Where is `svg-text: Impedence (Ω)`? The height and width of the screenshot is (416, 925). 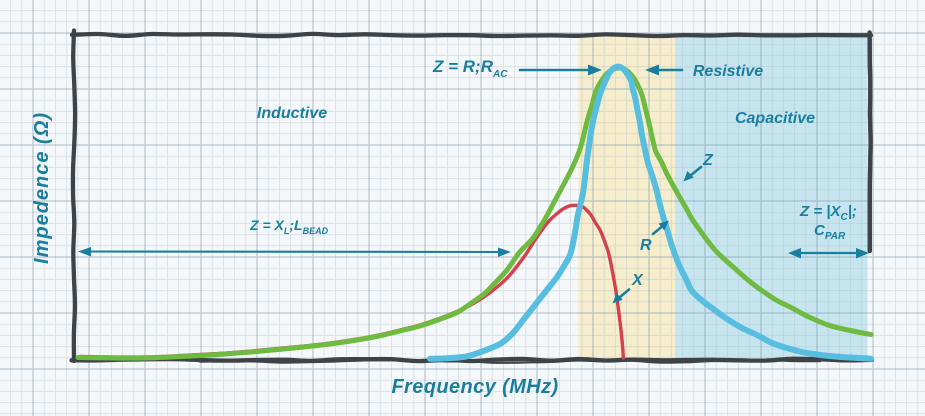 svg-text: Impedence (Ω) is located at coordinates (42, 188).